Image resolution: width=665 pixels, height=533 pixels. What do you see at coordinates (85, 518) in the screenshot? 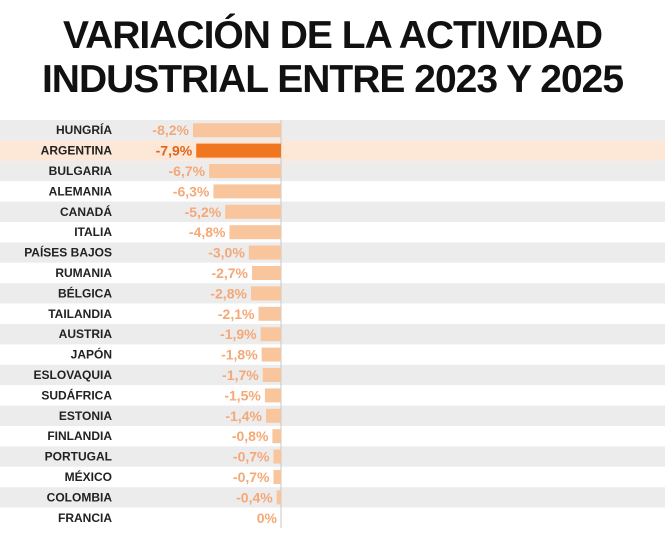
I see `category-label: FRANCIA` at bounding box center [85, 518].